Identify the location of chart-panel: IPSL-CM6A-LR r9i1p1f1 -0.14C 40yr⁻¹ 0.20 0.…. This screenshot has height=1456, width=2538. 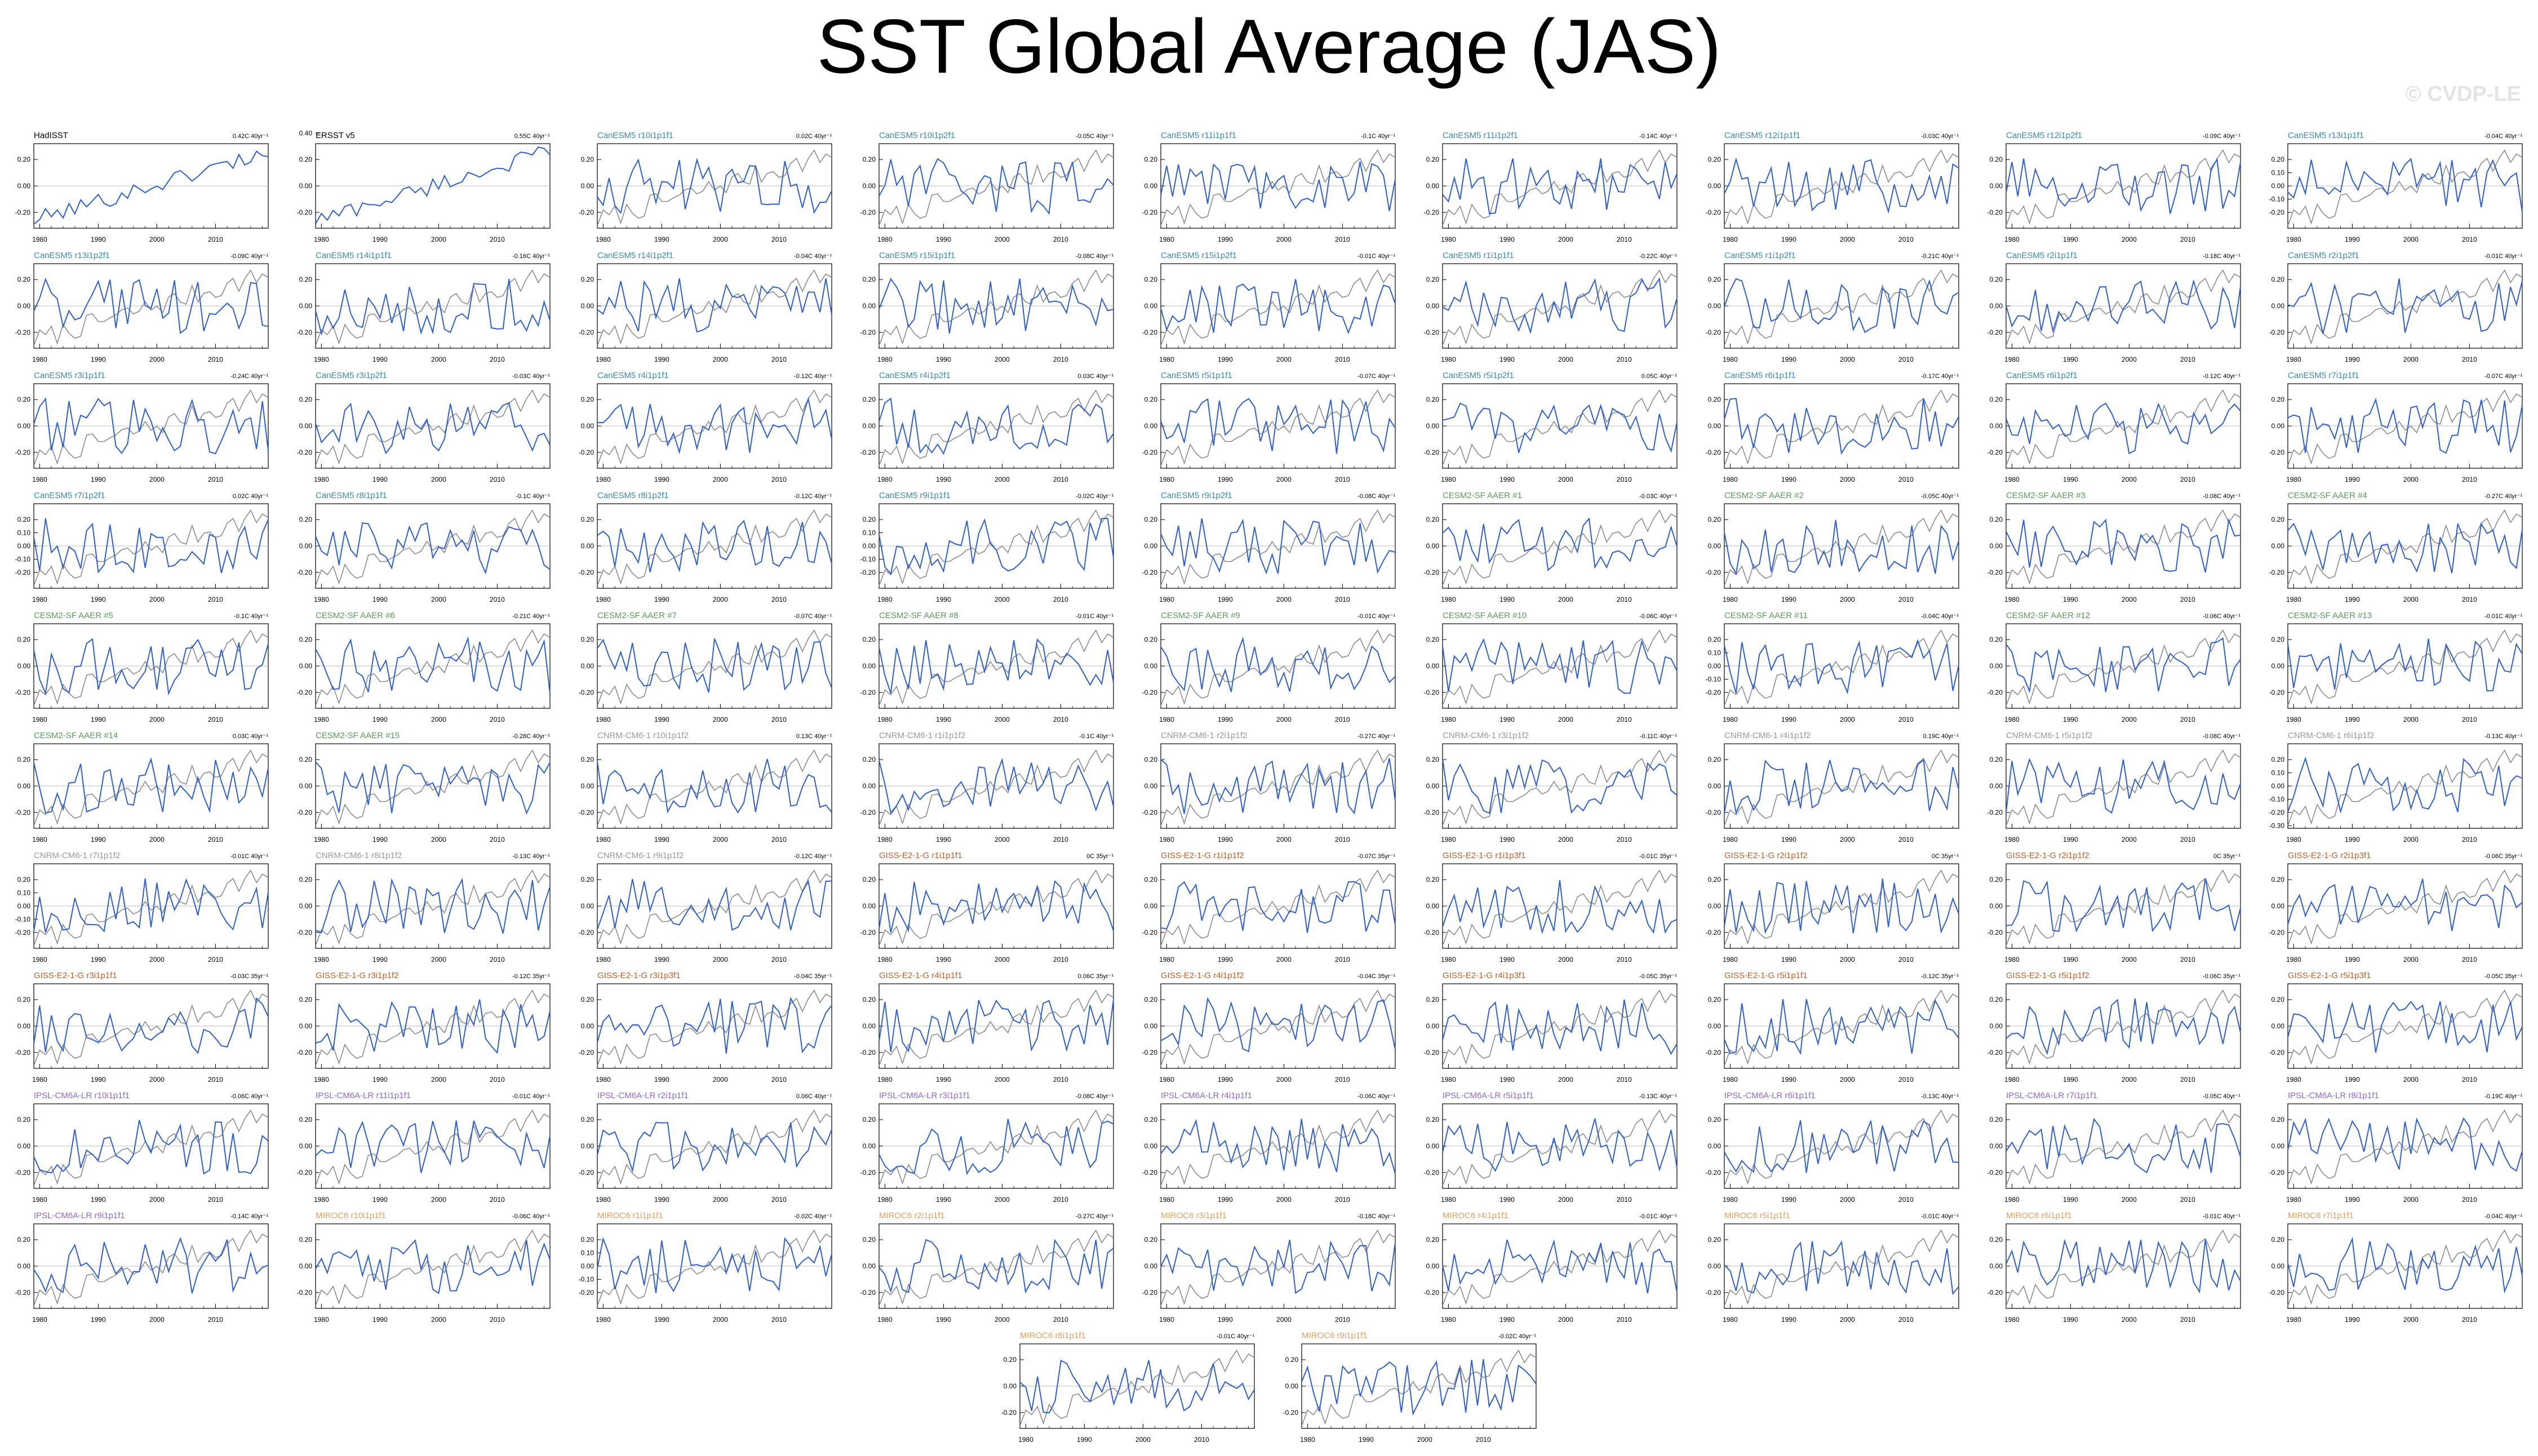
(142, 1267).